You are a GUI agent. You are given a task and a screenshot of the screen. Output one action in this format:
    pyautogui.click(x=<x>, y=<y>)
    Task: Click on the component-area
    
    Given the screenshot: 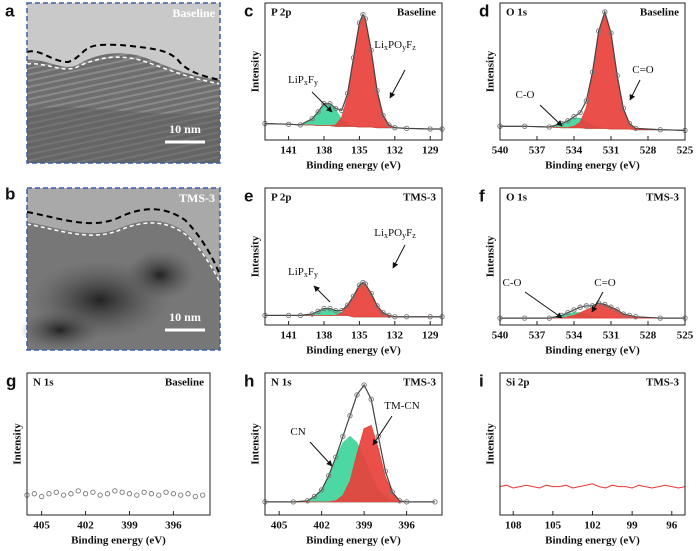 What is the action you would take?
    pyautogui.click(x=350, y=463)
    